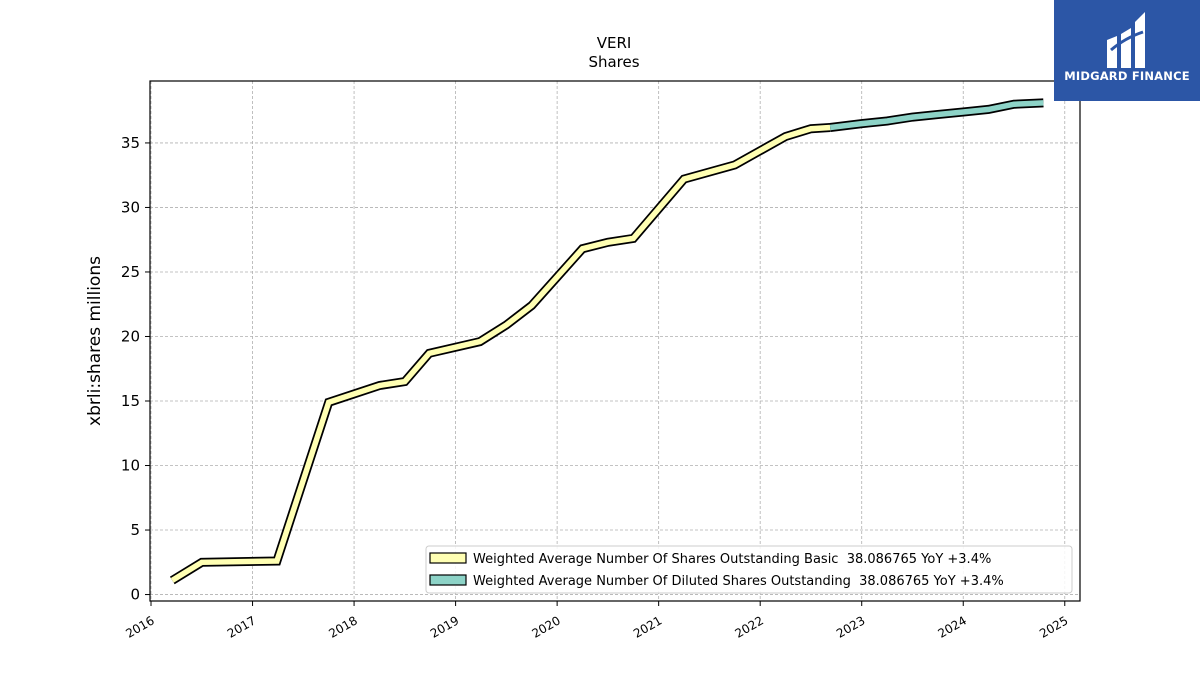 The width and height of the screenshot is (1200, 675). What do you see at coordinates (936, 115) in the screenshot?
I see `series-1-line` at bounding box center [936, 115].